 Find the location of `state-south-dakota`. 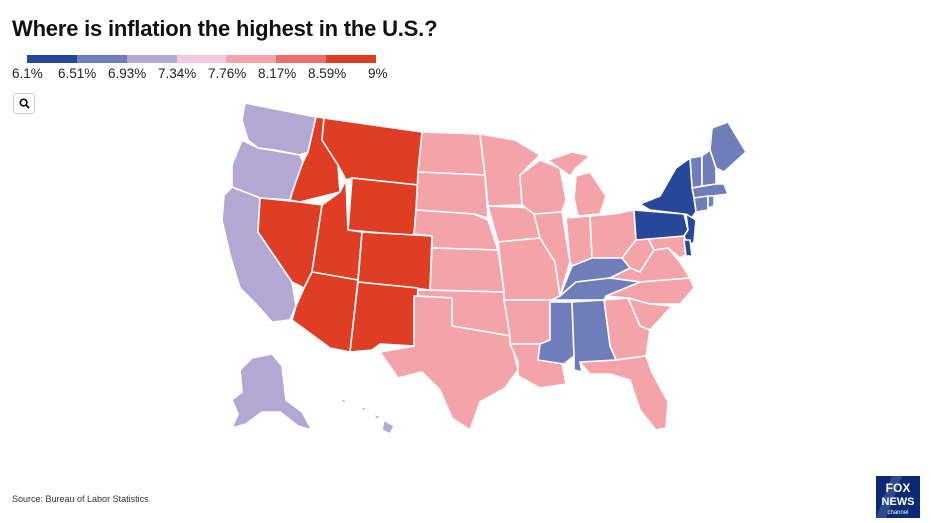

state-south-dakota is located at coordinates (452, 195).